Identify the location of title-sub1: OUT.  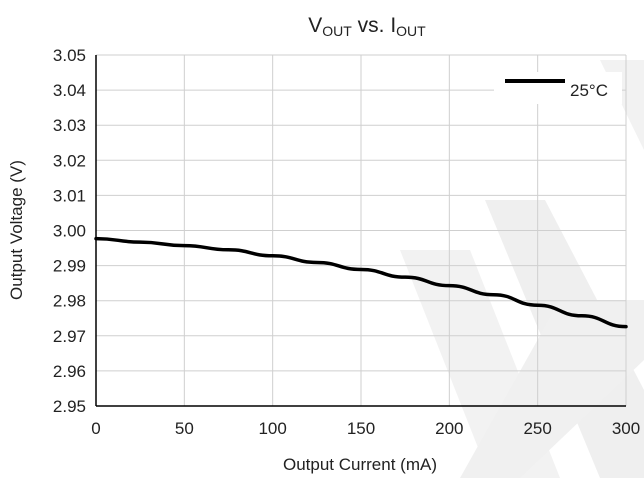
(337, 31).